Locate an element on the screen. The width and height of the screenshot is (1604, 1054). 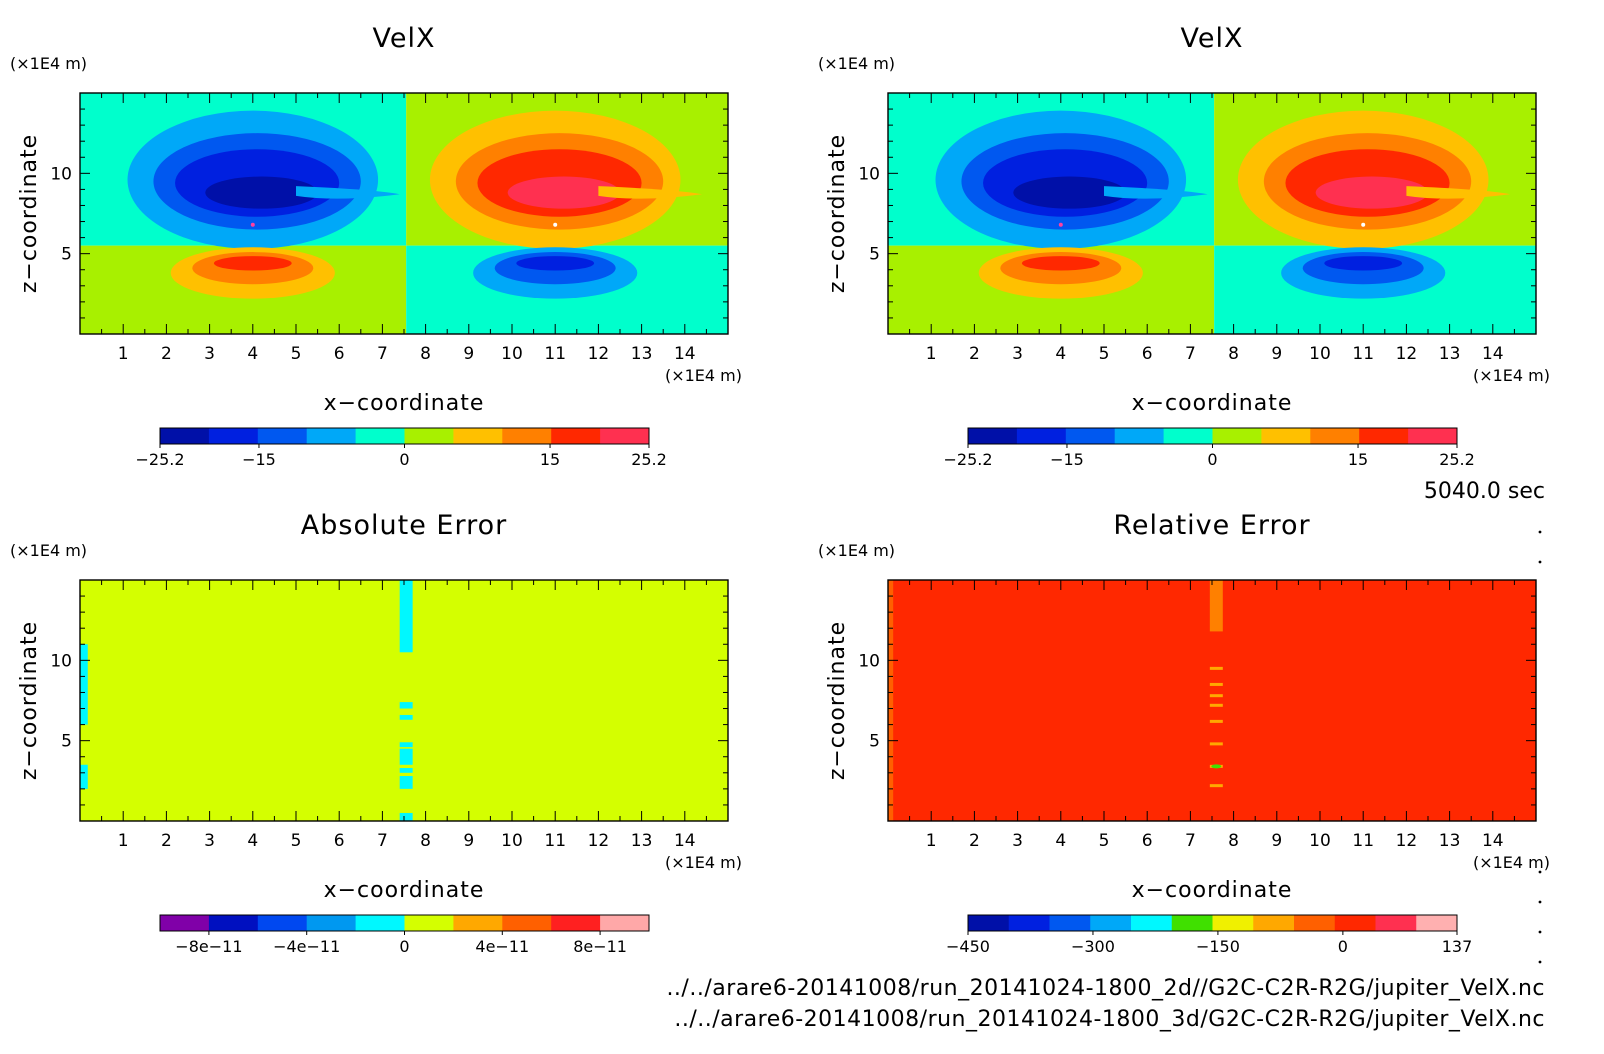
colorbar-label: −25.2 is located at coordinates (159, 459).